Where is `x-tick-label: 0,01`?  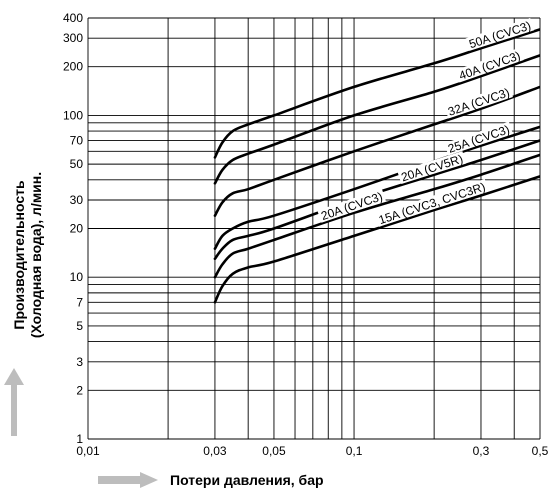
x-tick-label: 0,01 is located at coordinates (88, 451).